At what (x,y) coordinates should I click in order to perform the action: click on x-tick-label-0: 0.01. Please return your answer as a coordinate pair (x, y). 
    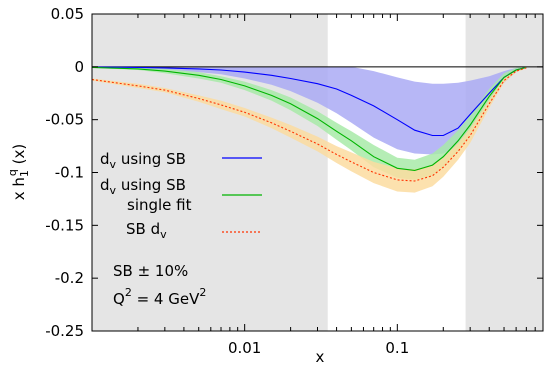
    Looking at the image, I should click on (244, 348).